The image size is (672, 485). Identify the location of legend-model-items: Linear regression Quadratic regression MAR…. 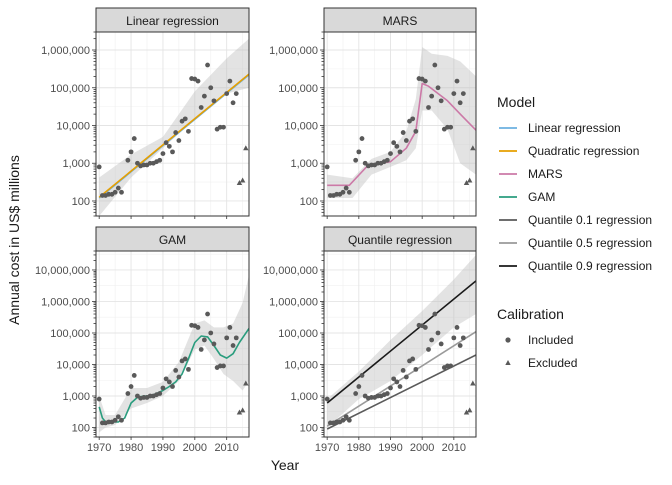
(575, 197).